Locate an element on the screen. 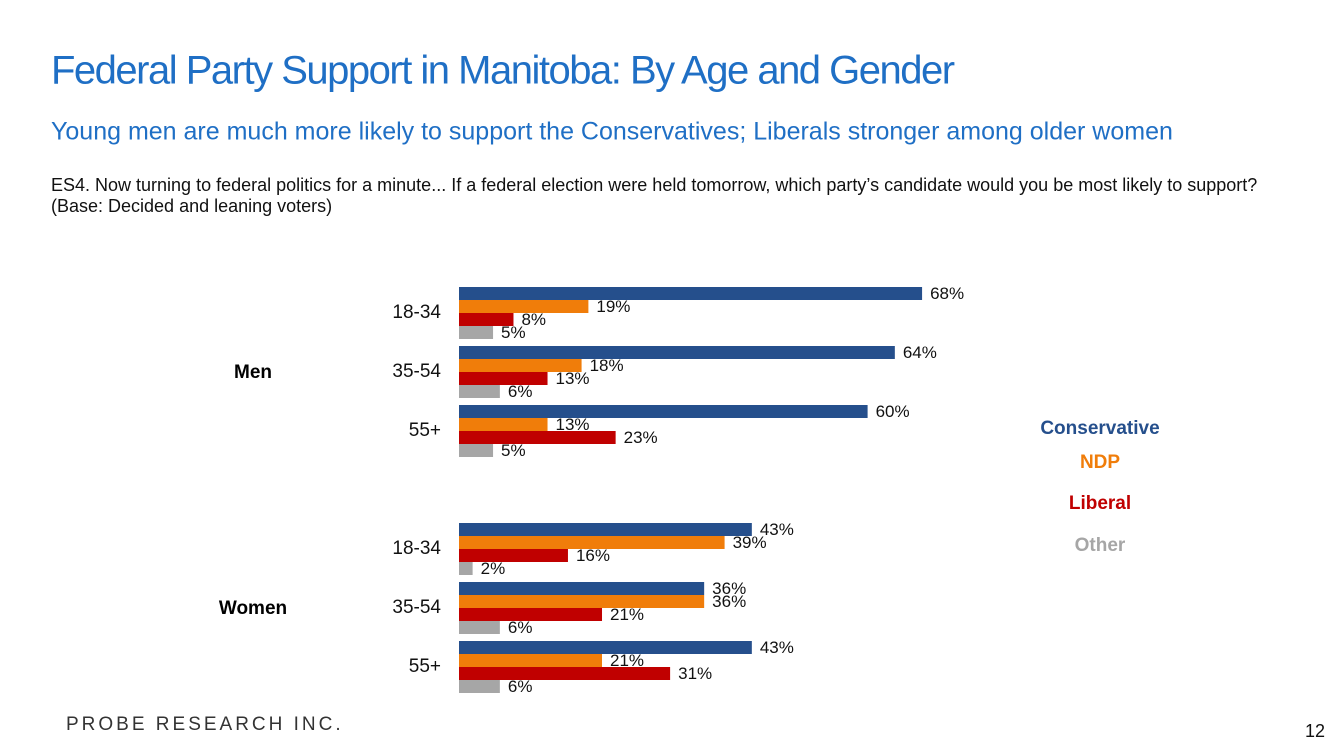 The image size is (1326, 749). value-label: 23% is located at coordinates (641, 437).